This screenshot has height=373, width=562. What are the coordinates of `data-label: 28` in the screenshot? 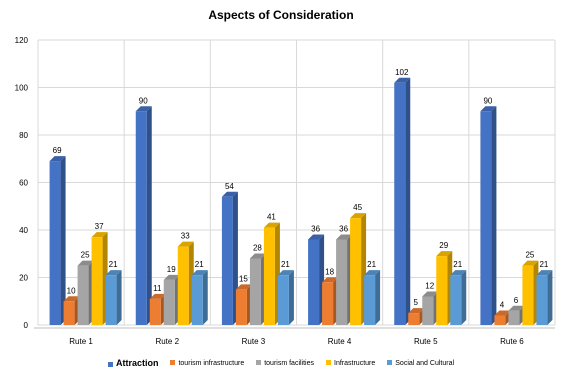 It's located at (257, 248).